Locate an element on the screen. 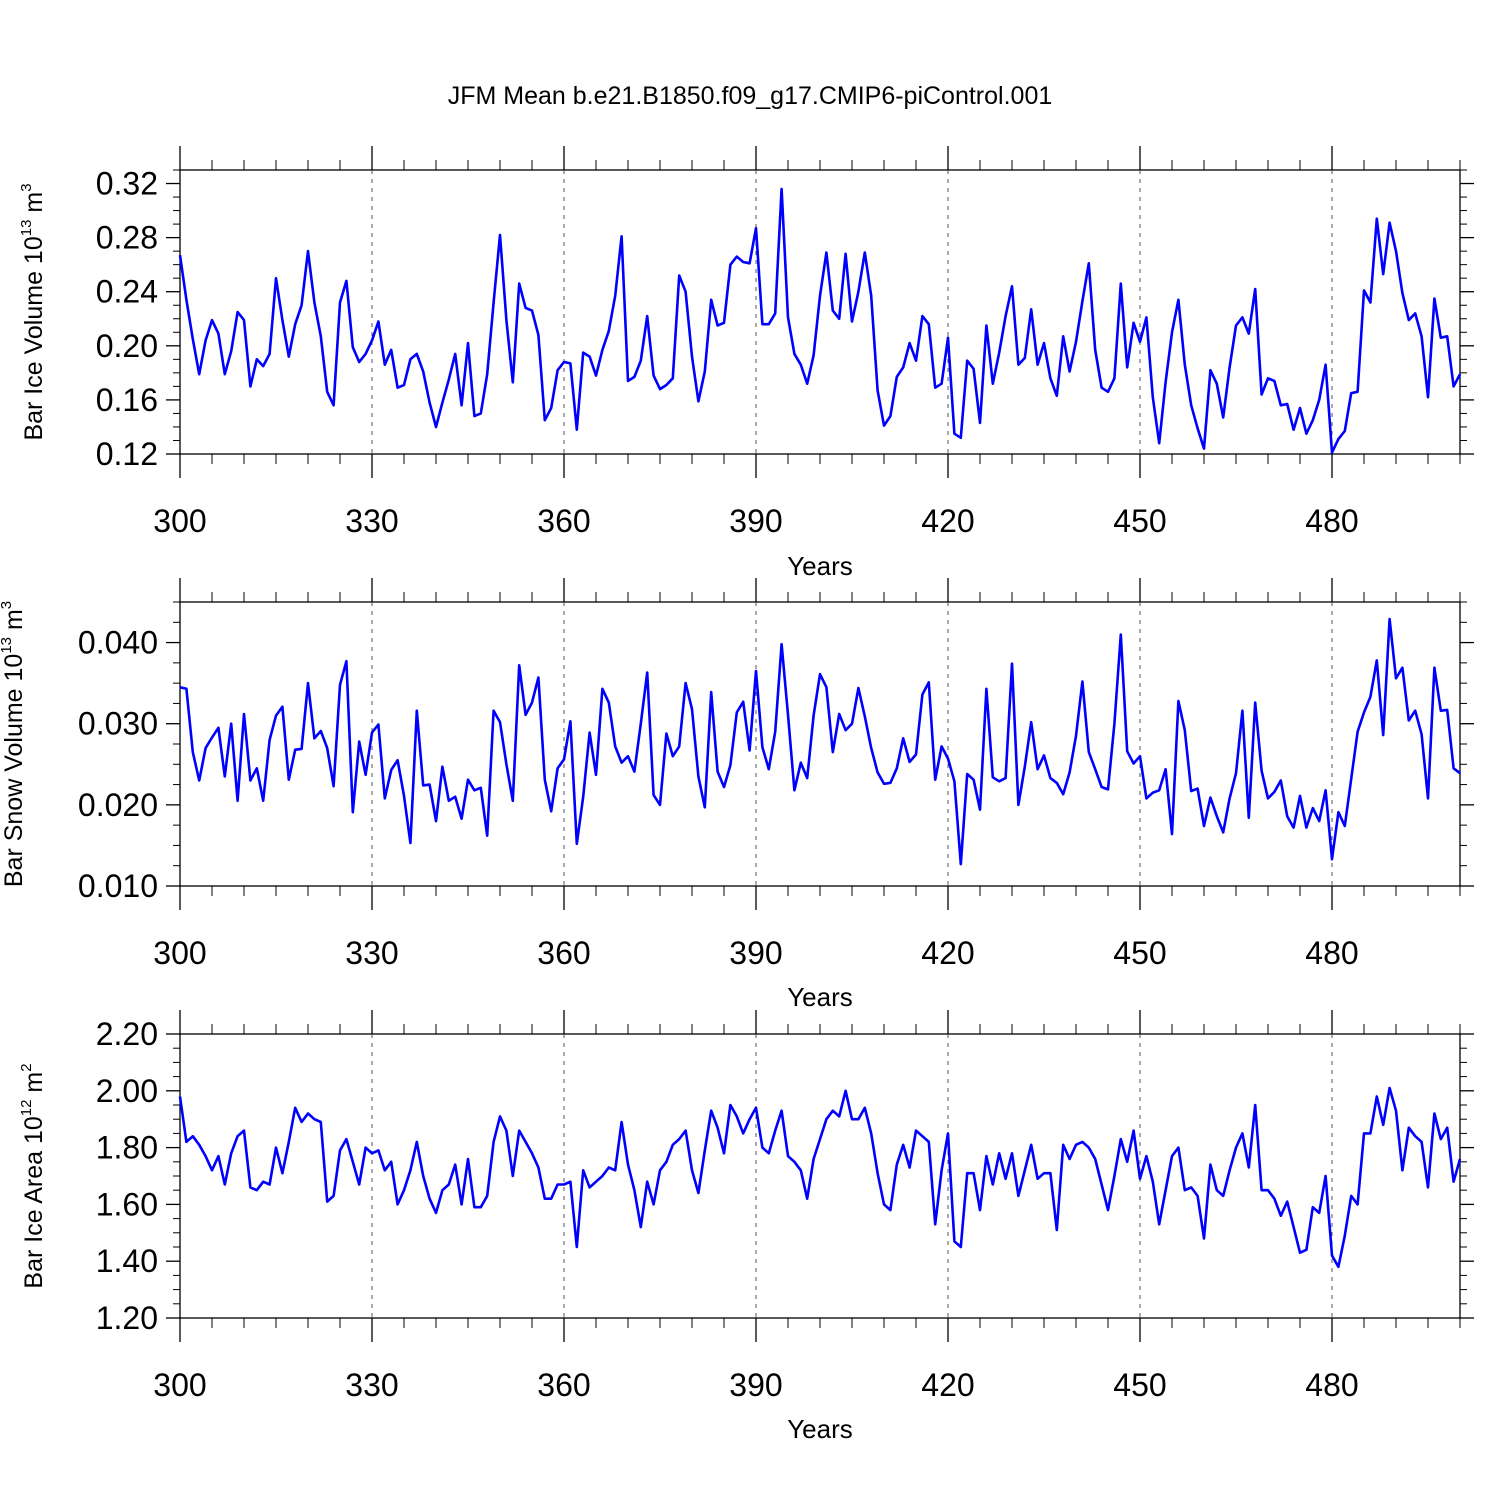  y-axis-title: Bar Ice Volume 1013 m3 is located at coordinates (33, 311).